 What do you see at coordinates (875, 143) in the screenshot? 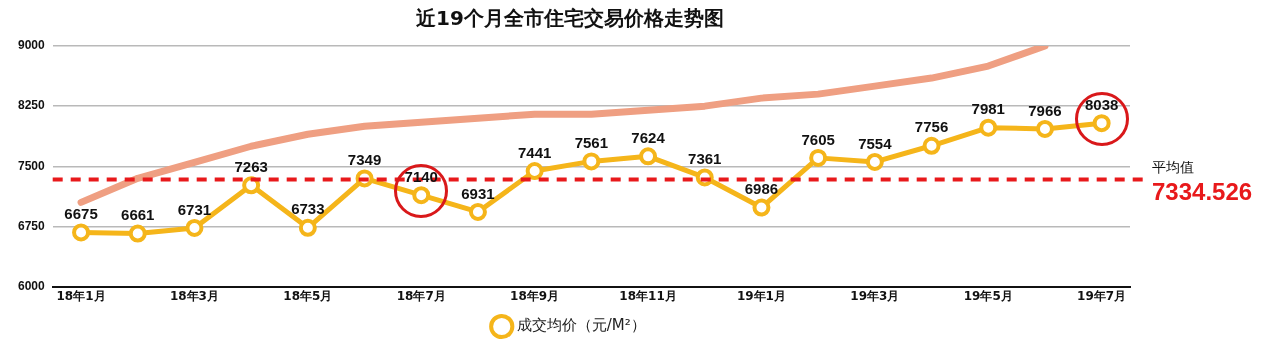
I see `data-label: 7554` at bounding box center [875, 143].